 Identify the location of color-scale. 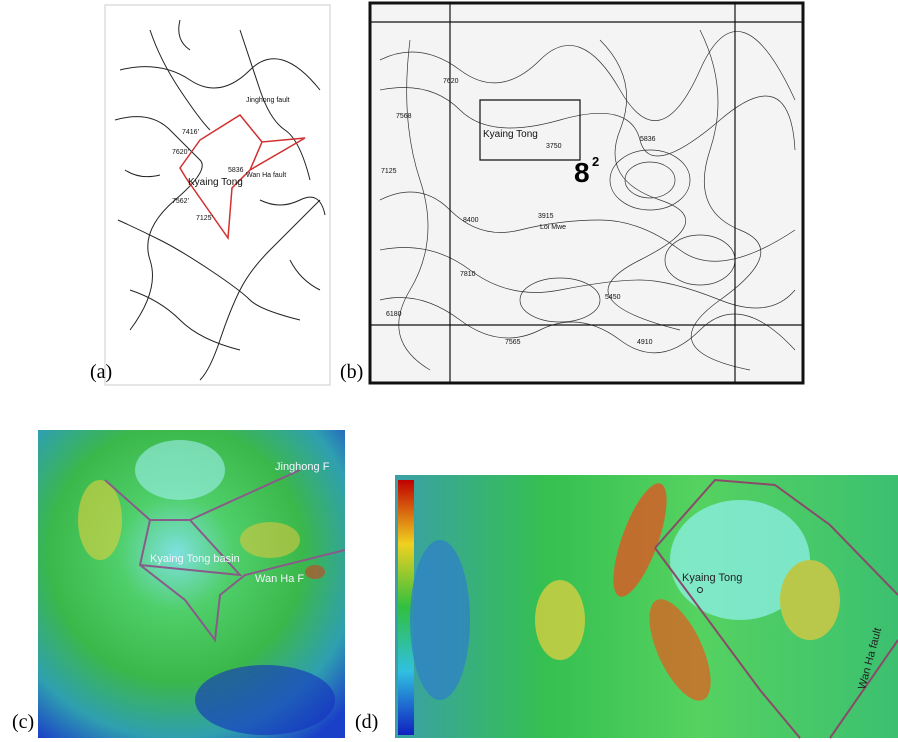
(406, 607).